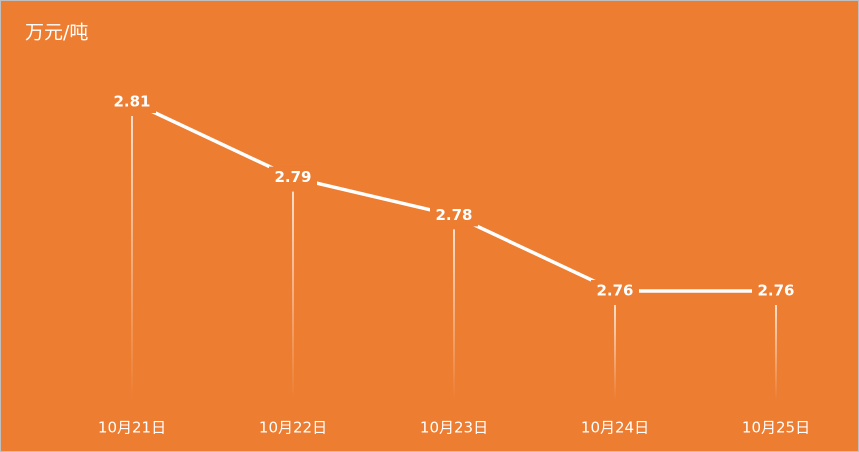  What do you see at coordinates (293, 428) in the screenshot?
I see `x-tick-label: 10月22日` at bounding box center [293, 428].